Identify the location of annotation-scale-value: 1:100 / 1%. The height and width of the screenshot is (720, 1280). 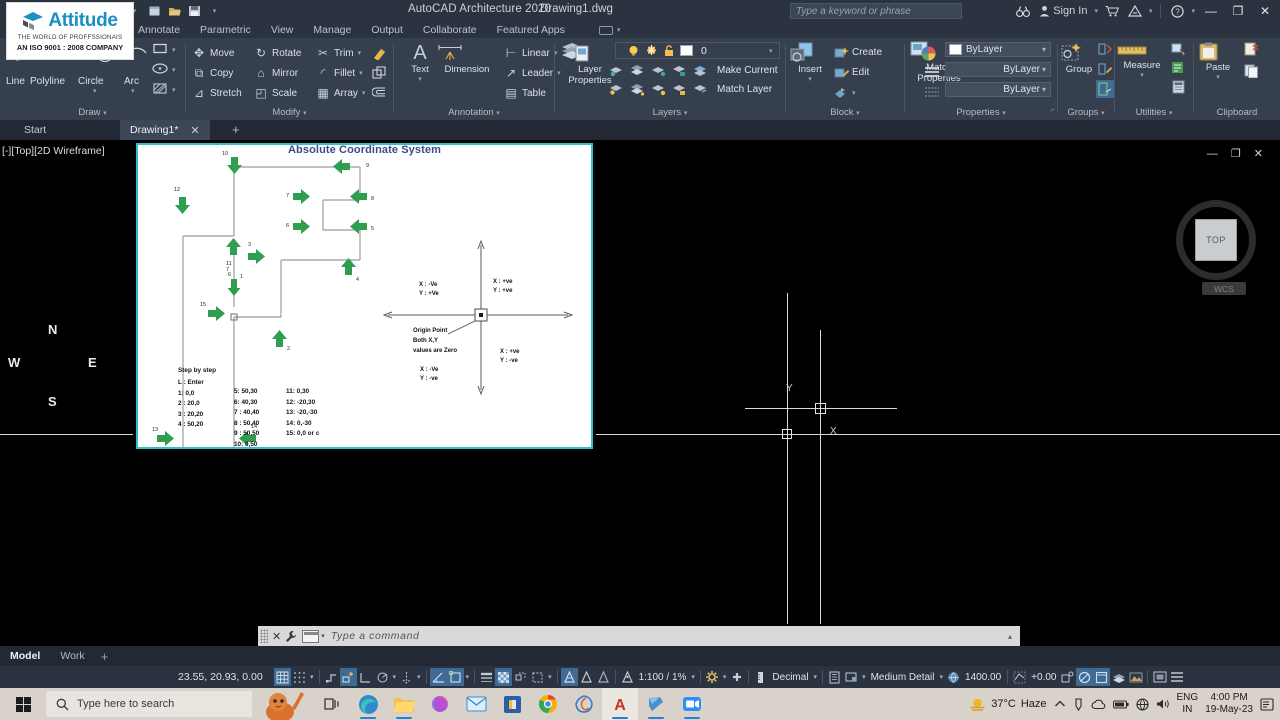
(662, 677).